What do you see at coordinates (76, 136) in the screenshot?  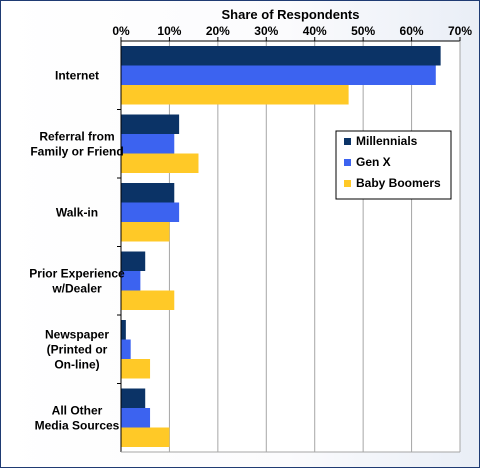 I see `category-label: Referral from` at bounding box center [76, 136].